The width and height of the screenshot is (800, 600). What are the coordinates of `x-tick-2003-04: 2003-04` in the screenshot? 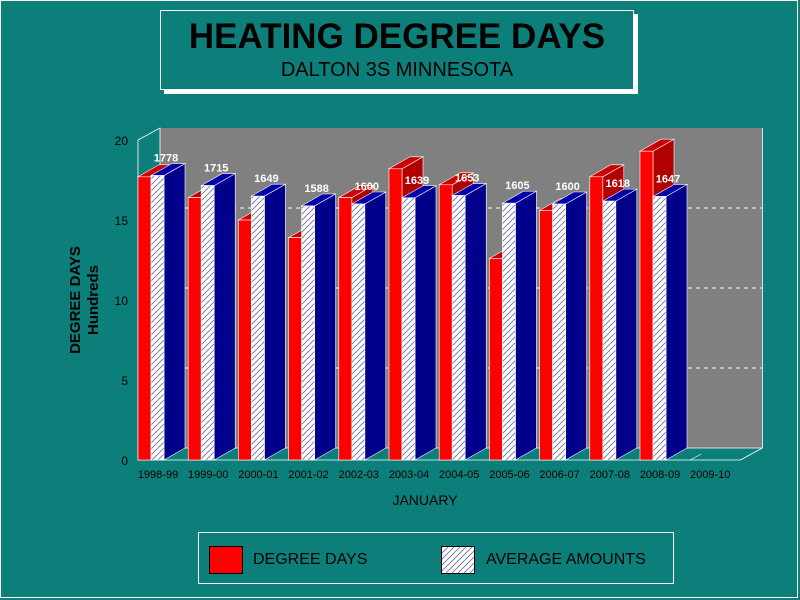 It's located at (409, 475).